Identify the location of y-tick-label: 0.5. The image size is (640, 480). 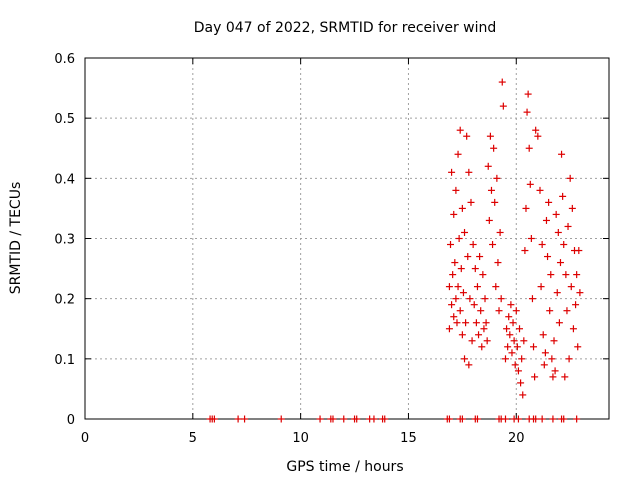
(64, 119).